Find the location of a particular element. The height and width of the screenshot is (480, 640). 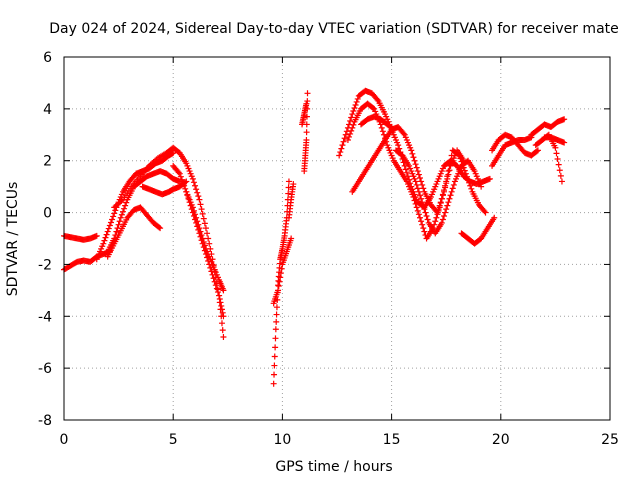

series-track-l is located at coordinates (291, 201).